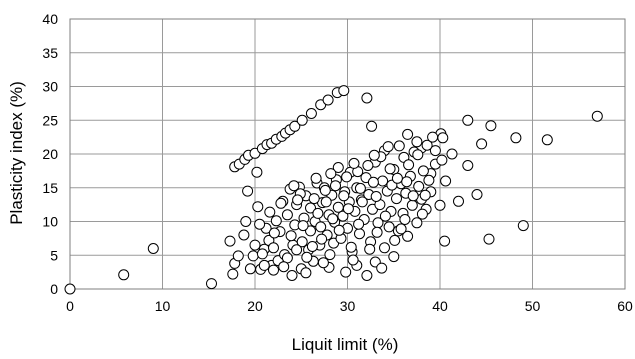 Image resolution: width=635 pixels, height=359 pixels. What do you see at coordinates (50, 87) in the screenshot?
I see `y-tick-label: 30` at bounding box center [50, 87].